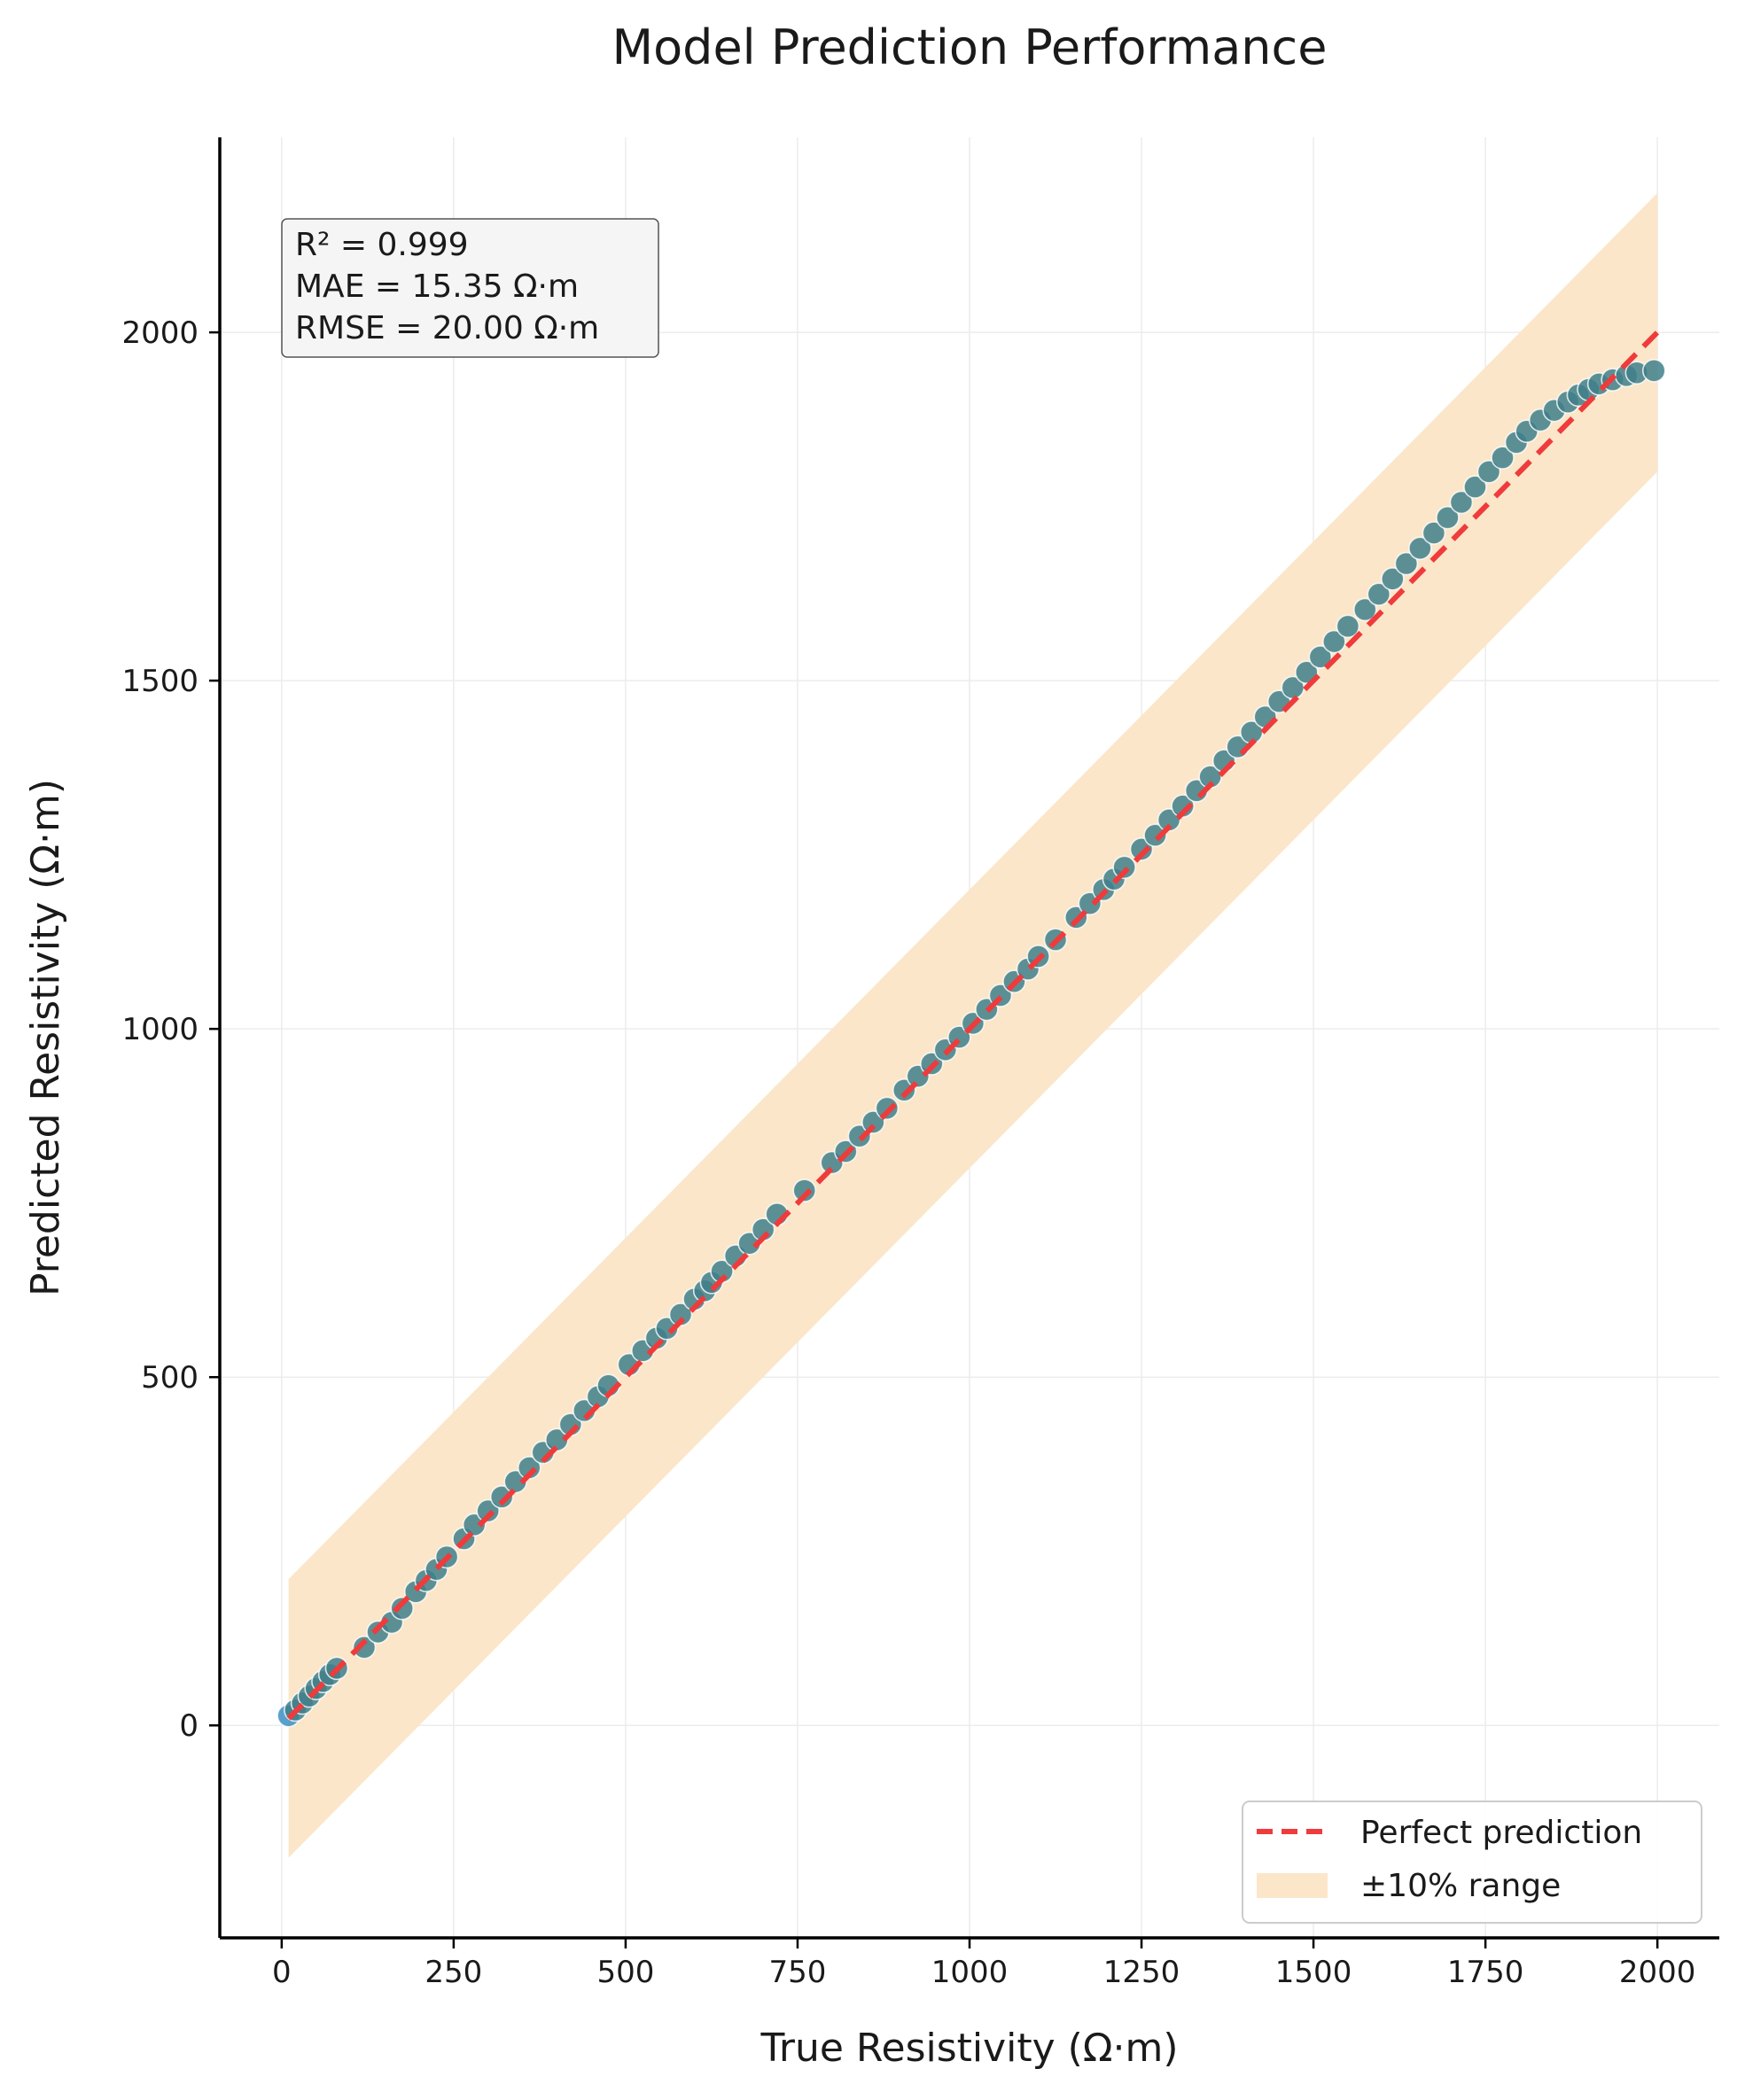  I want to click on y-axis-label: Predicted Resistivity (Ω·m), so click(45, 1037).